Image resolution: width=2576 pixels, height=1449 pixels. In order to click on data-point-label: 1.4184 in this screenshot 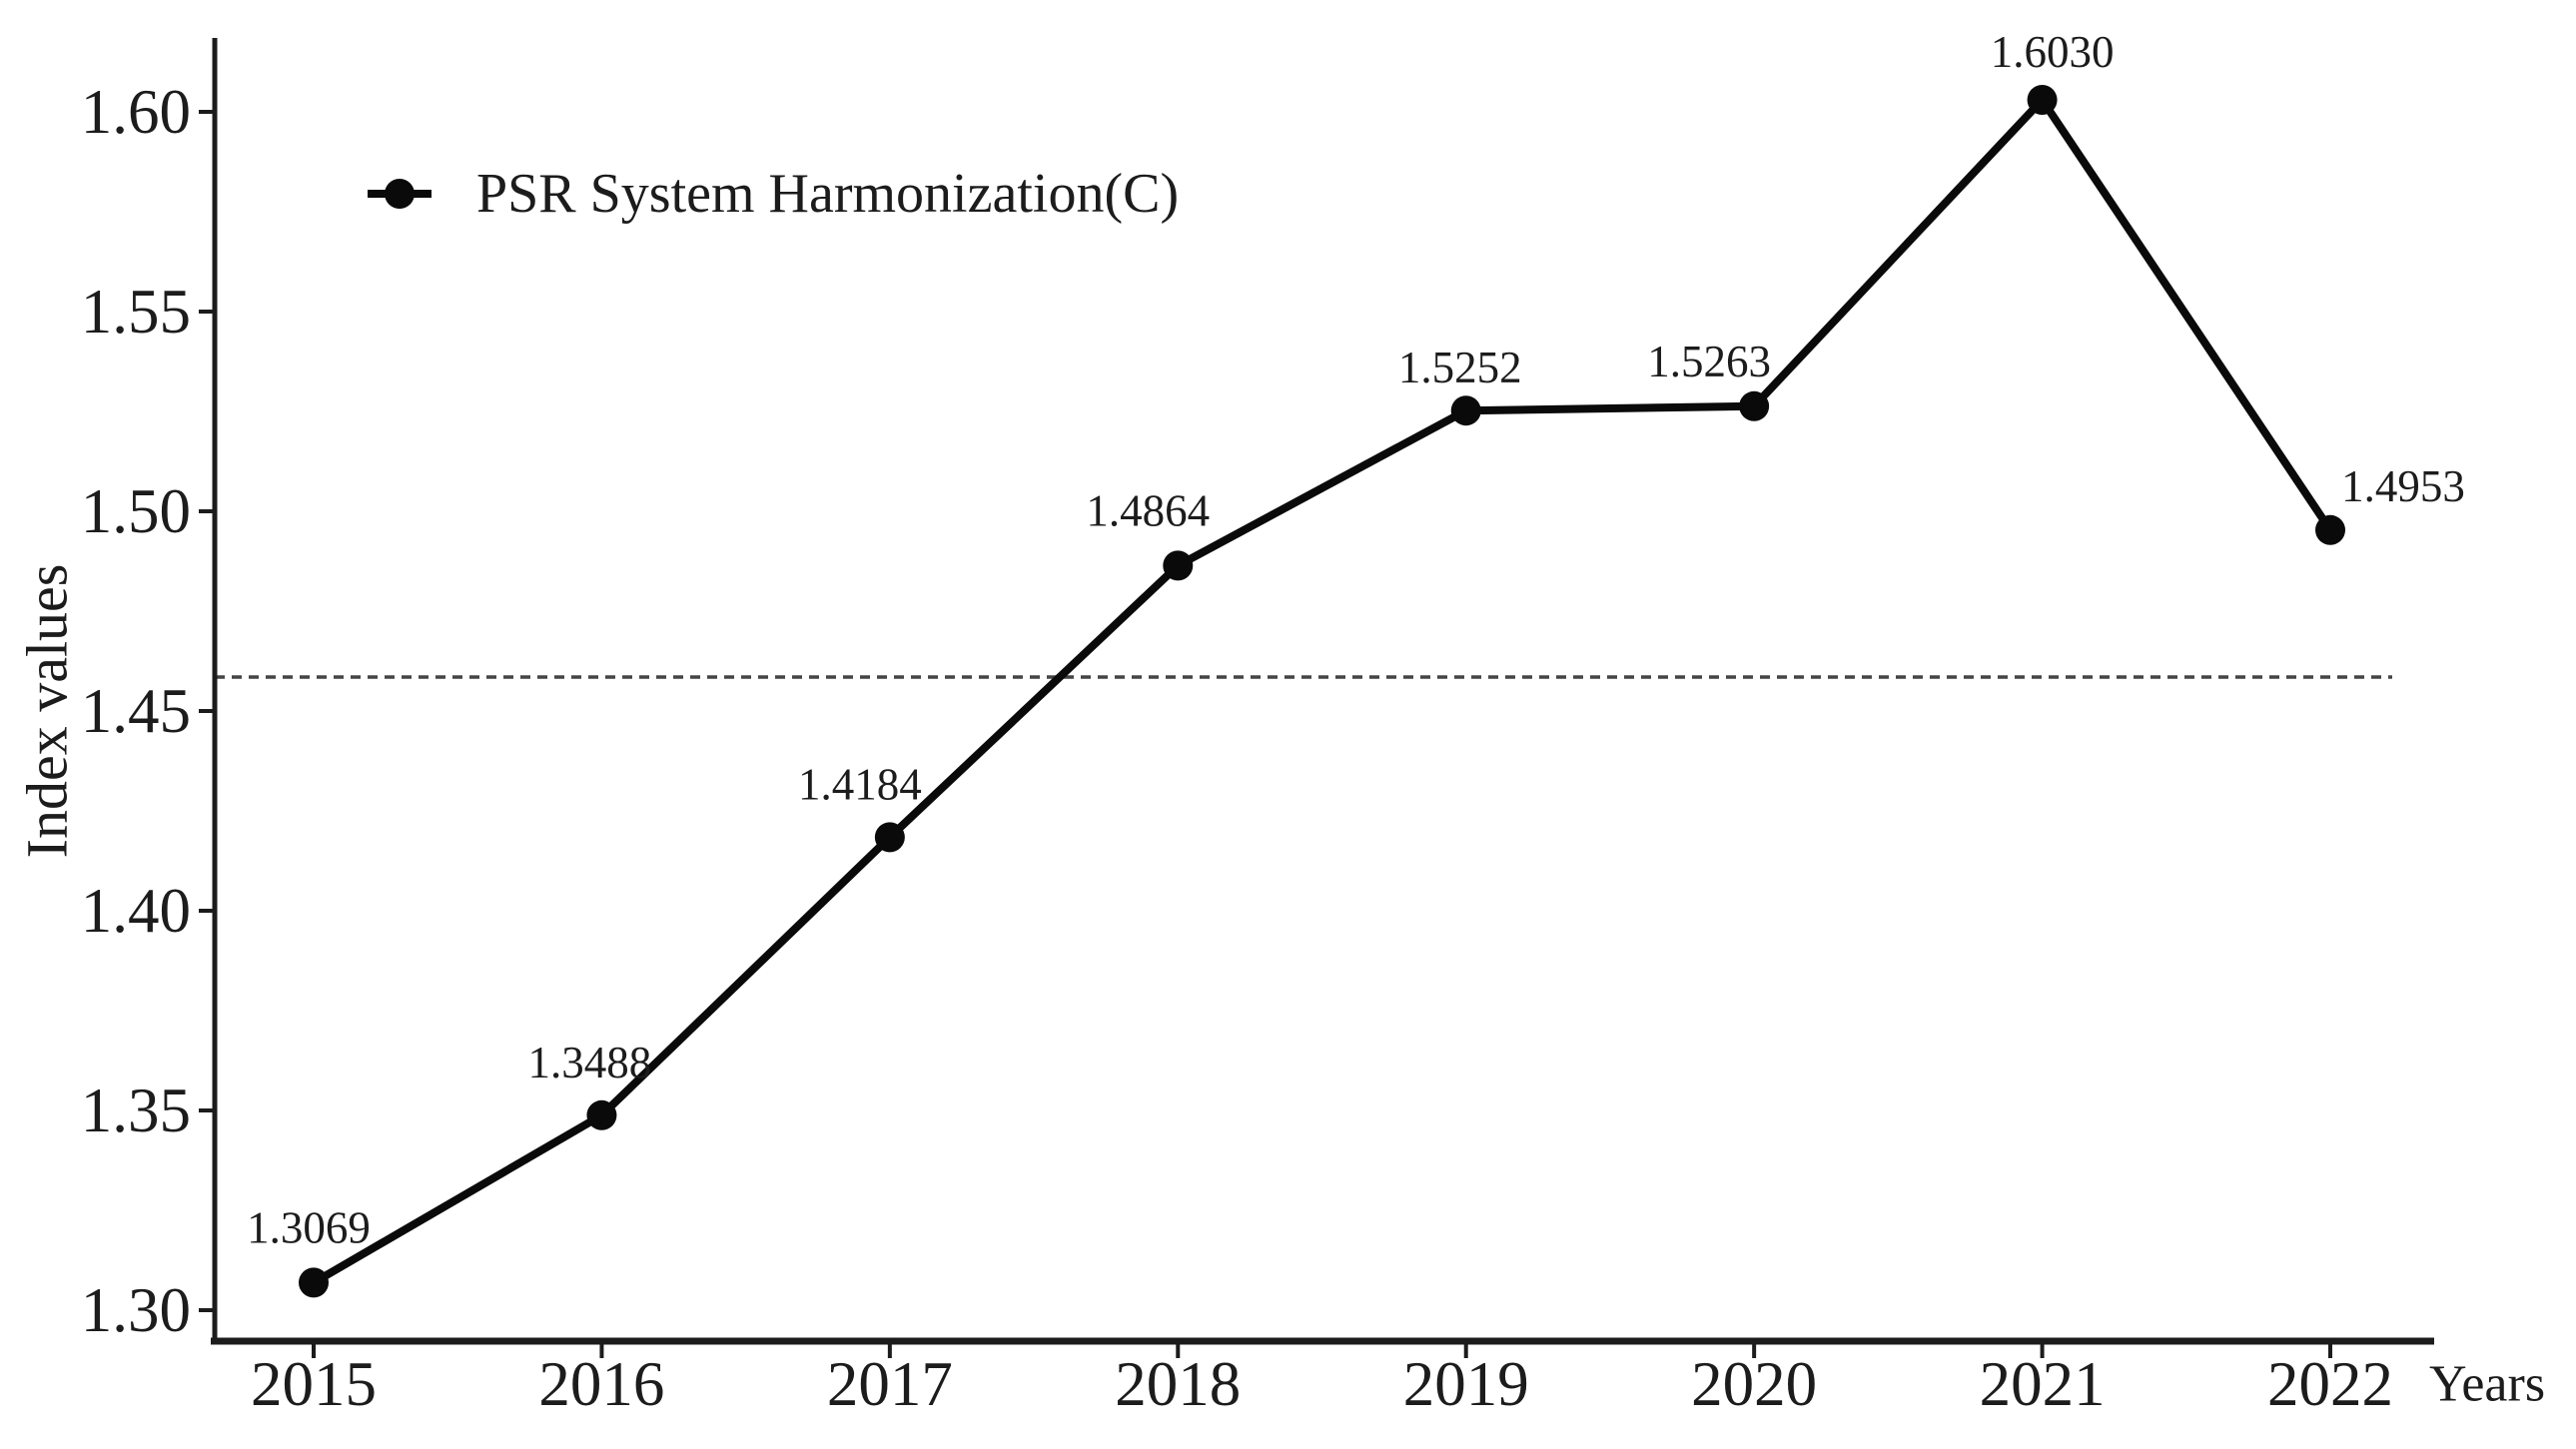, I will do `click(860, 784)`.